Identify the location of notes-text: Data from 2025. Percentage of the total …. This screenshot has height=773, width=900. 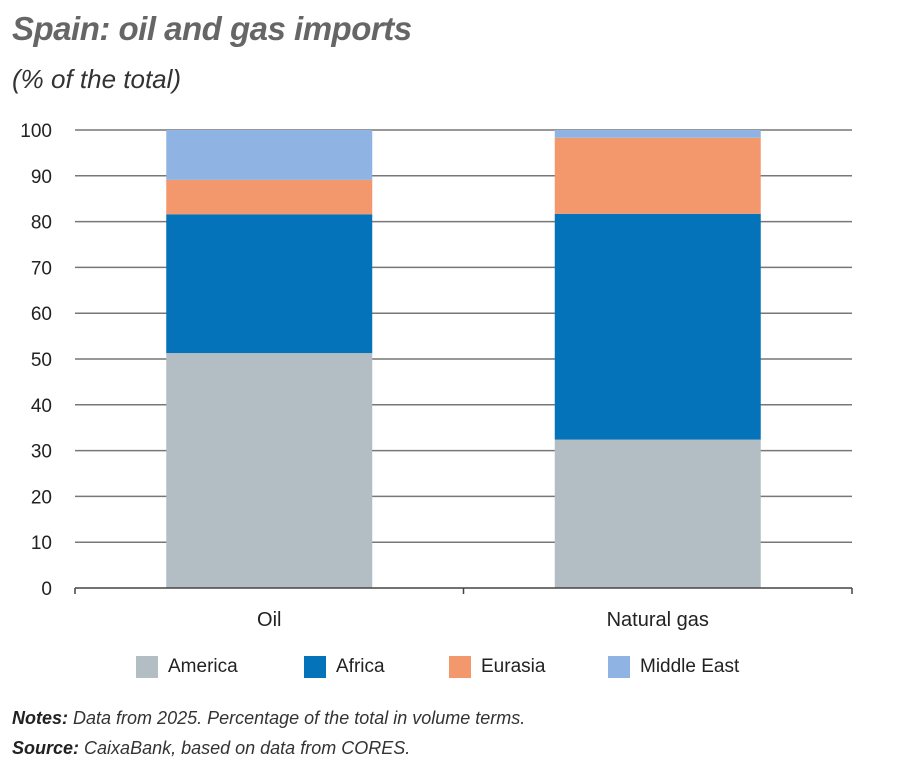
(299, 718).